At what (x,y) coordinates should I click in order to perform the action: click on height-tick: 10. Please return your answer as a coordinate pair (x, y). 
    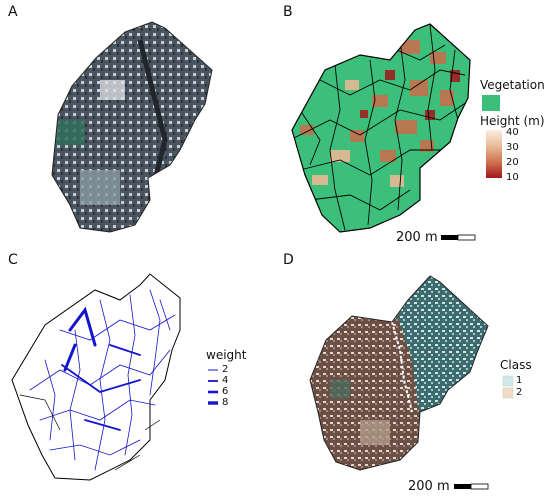
    Looking at the image, I should click on (512, 177).